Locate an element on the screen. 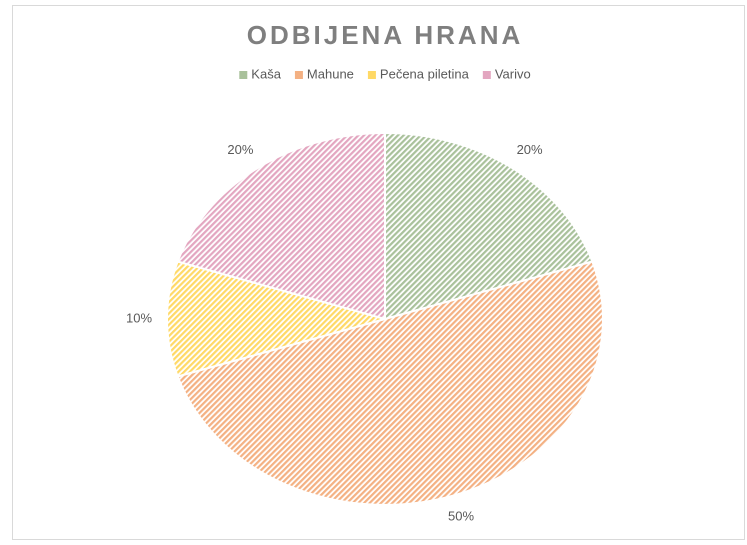 Image resolution: width=747 pixels, height=545 pixels. legend-label: Varivo is located at coordinates (513, 73).